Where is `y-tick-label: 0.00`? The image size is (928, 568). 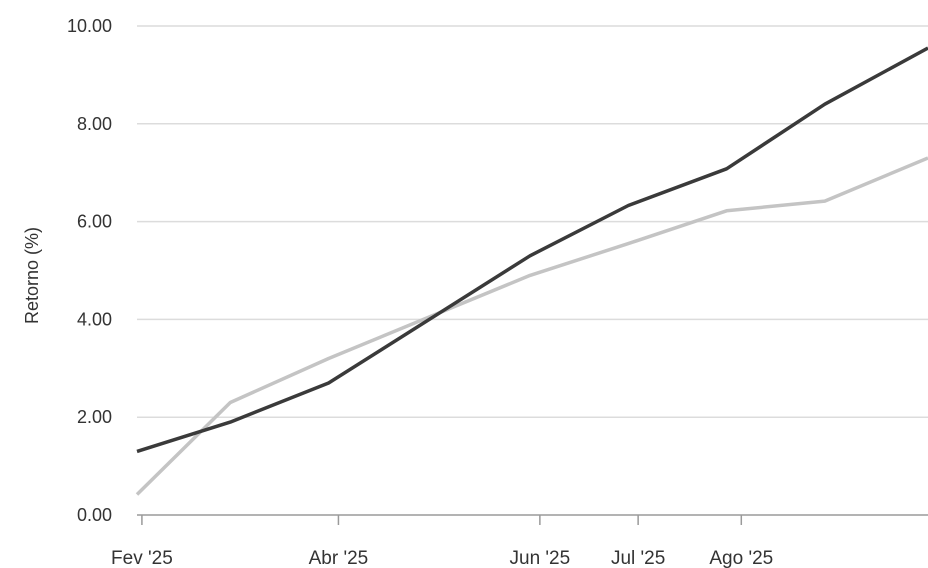 y-tick-label: 0.00 is located at coordinates (94, 515).